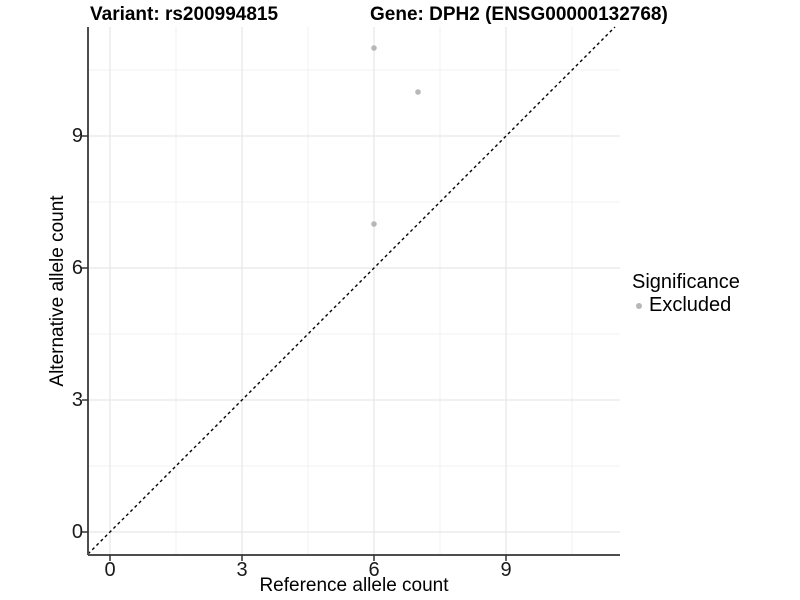 This screenshot has height=600, width=800. What do you see at coordinates (184, 14) in the screenshot?
I see `variant-title: Variant: rs200994815` at bounding box center [184, 14].